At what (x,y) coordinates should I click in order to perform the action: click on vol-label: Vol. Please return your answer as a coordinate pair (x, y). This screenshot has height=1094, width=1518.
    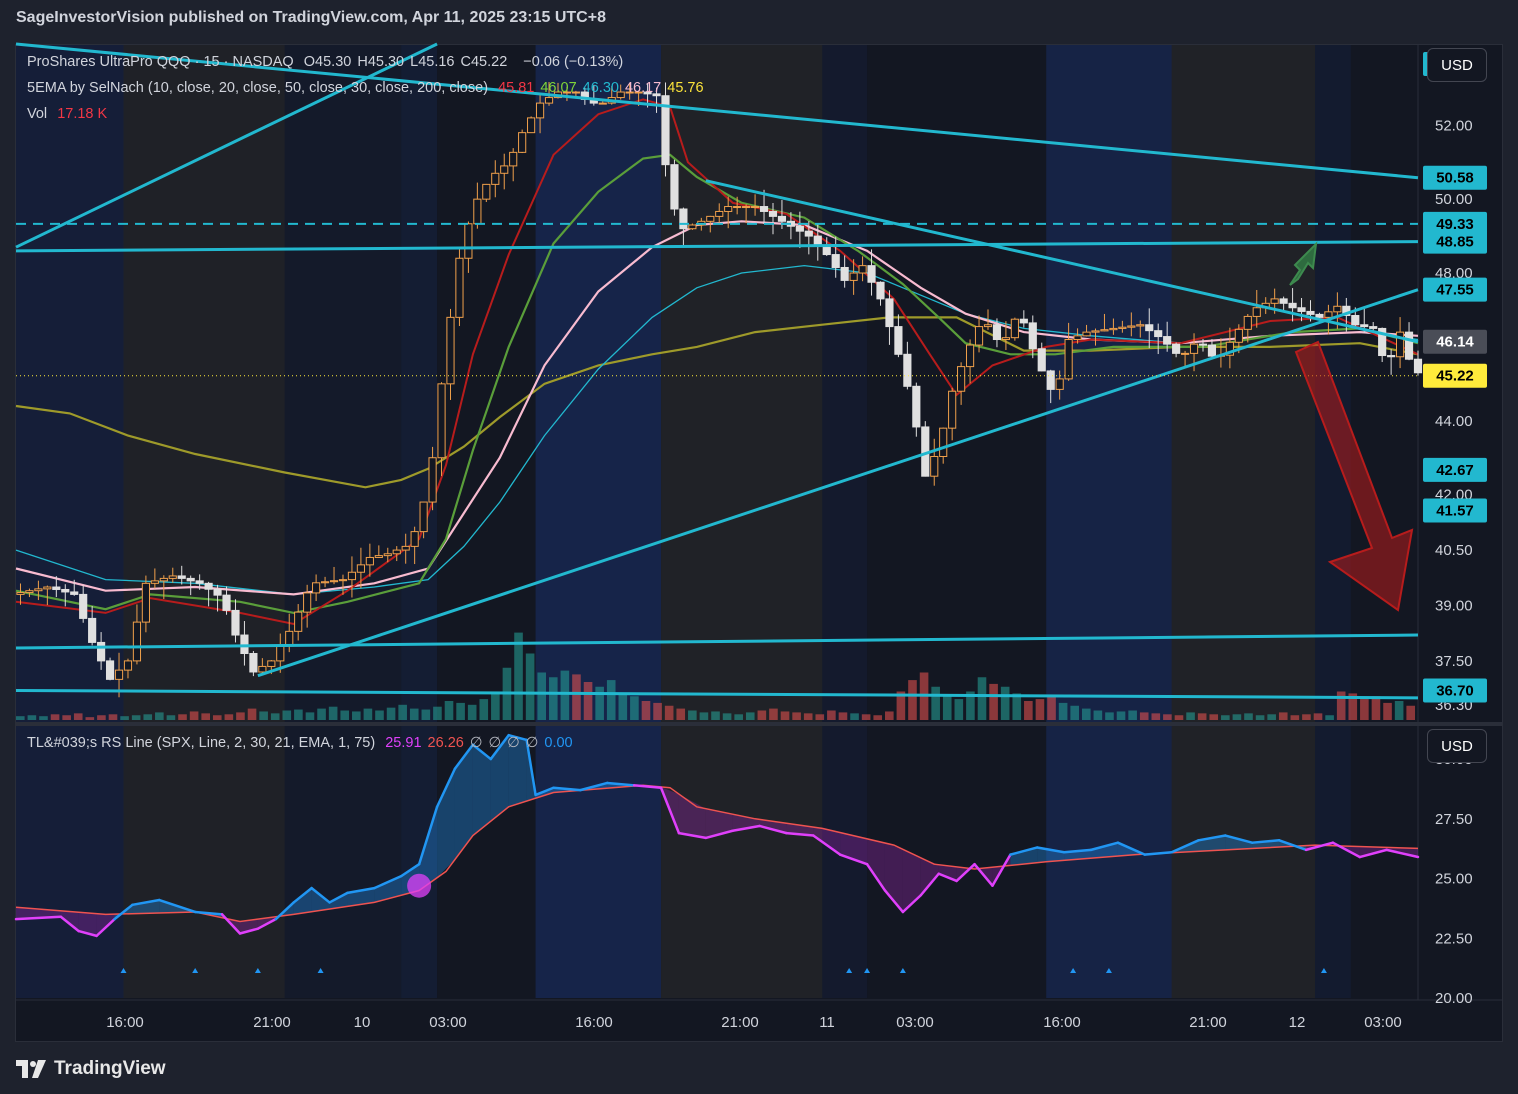
    Looking at the image, I should click on (37, 114).